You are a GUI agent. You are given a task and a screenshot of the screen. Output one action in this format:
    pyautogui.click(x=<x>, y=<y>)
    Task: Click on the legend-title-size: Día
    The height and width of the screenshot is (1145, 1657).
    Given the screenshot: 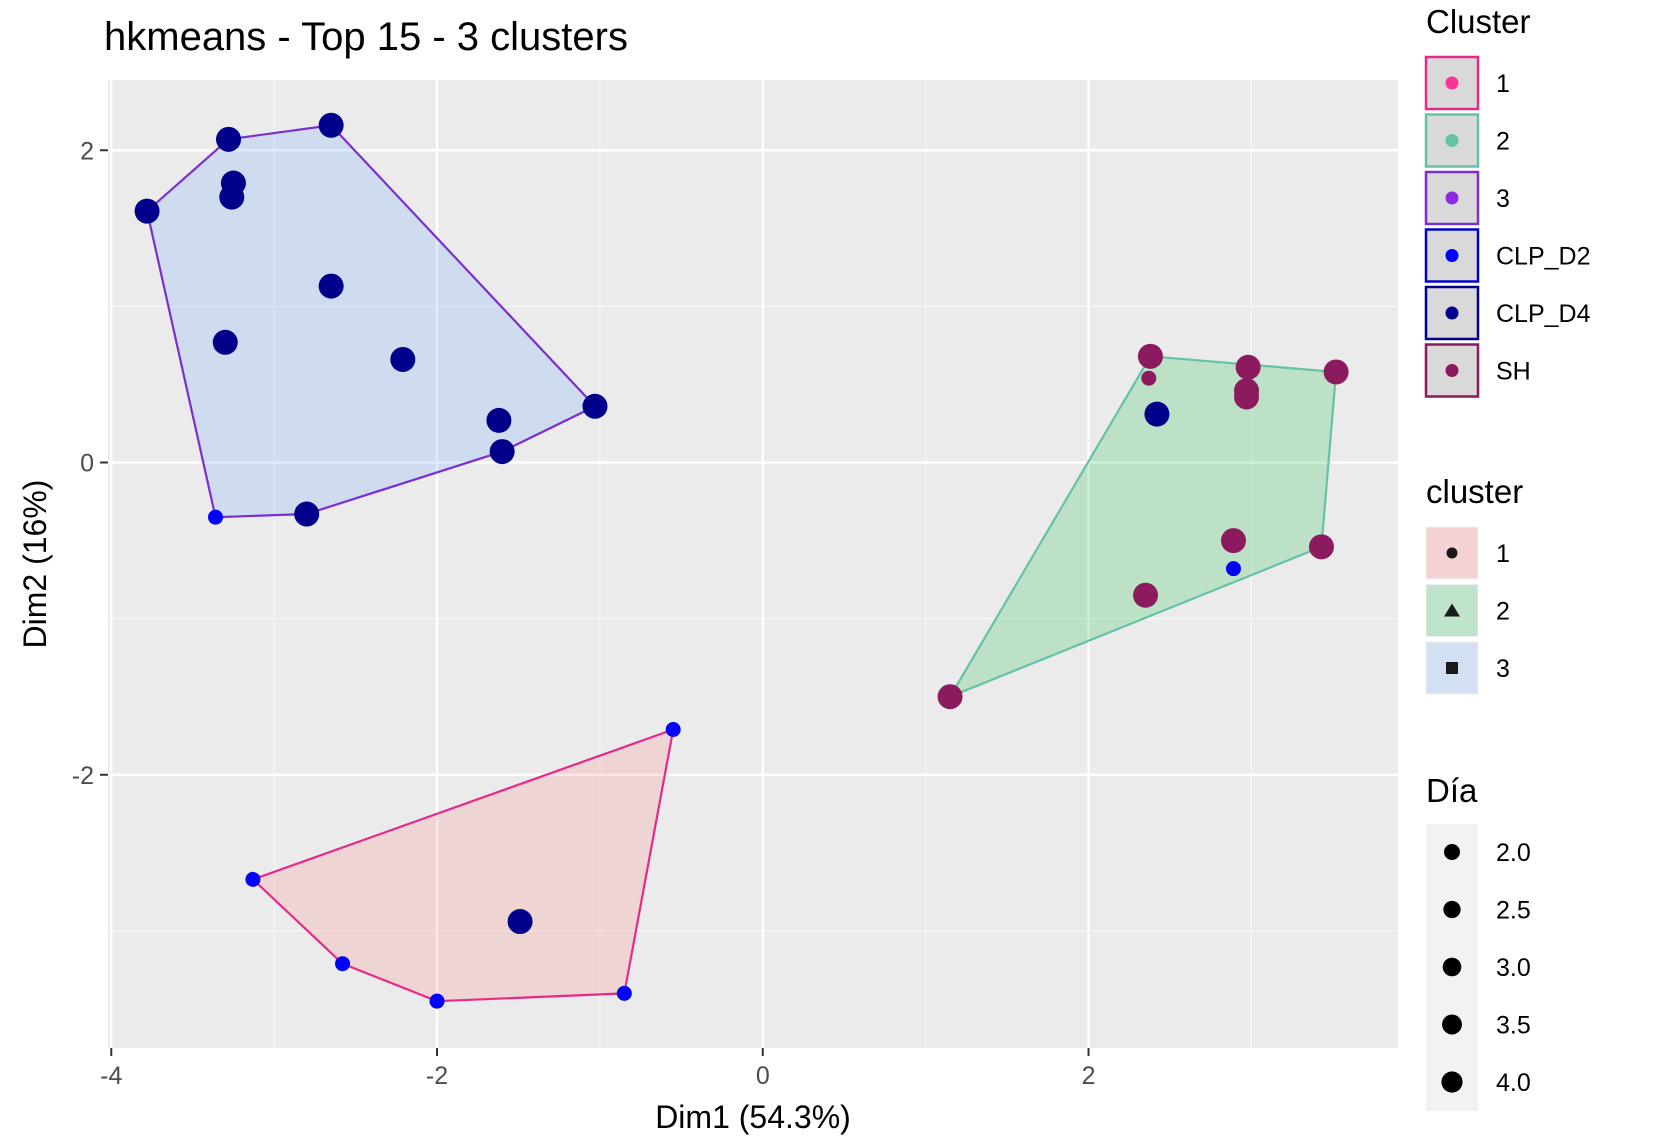 What is the action you would take?
    pyautogui.click(x=1452, y=790)
    